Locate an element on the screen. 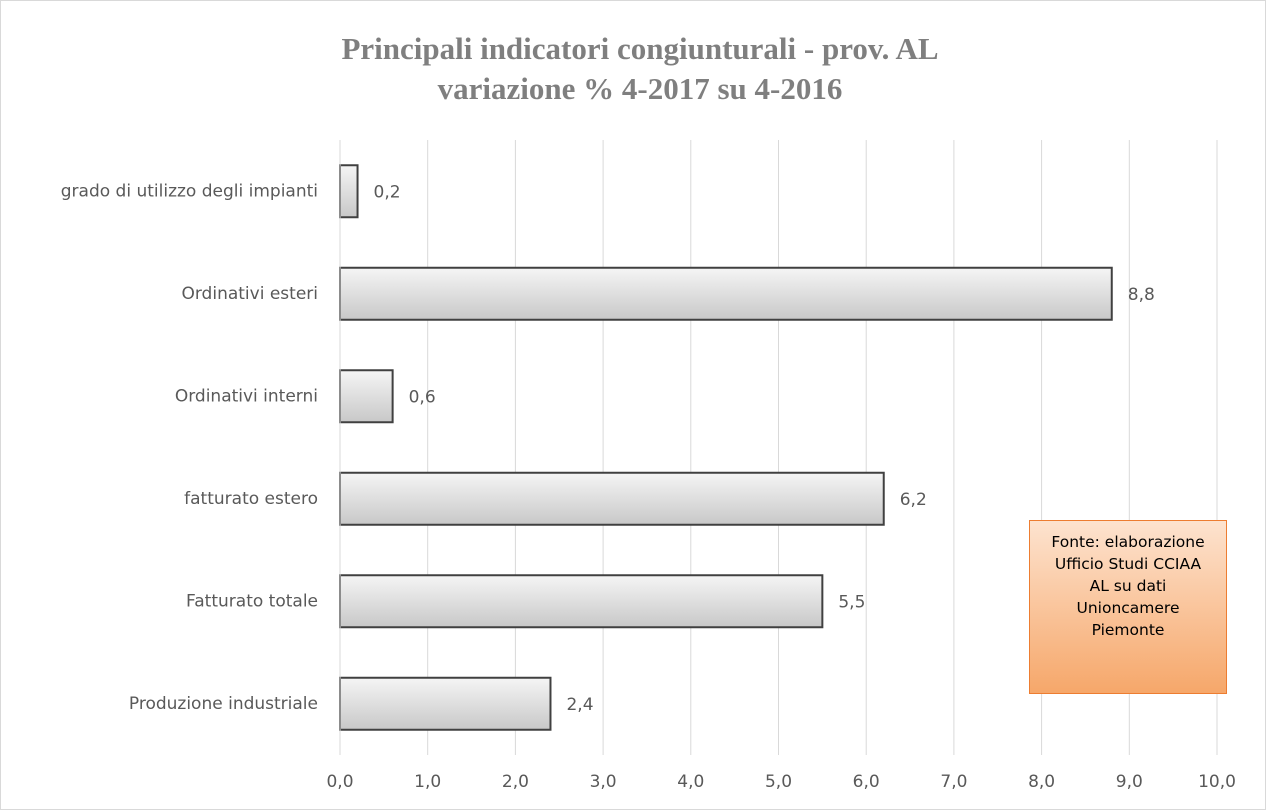  data-label: 8,8 is located at coordinates (1141, 295).